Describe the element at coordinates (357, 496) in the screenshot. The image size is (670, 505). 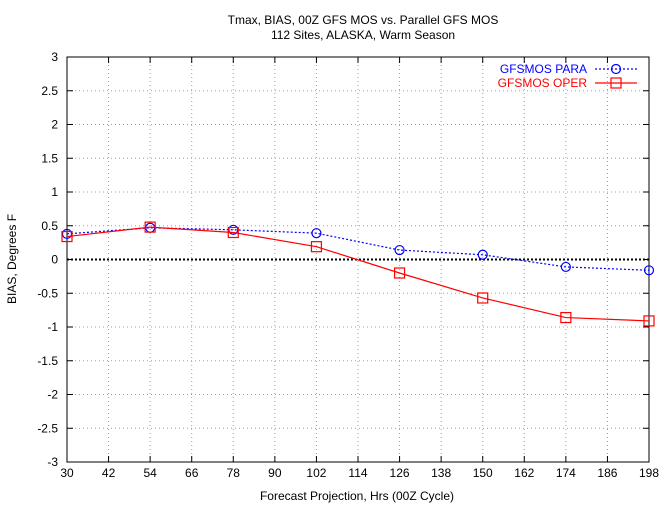
I see `x-axis-label: Forecast Projection, Hrs (00Z Cycle)` at that location.